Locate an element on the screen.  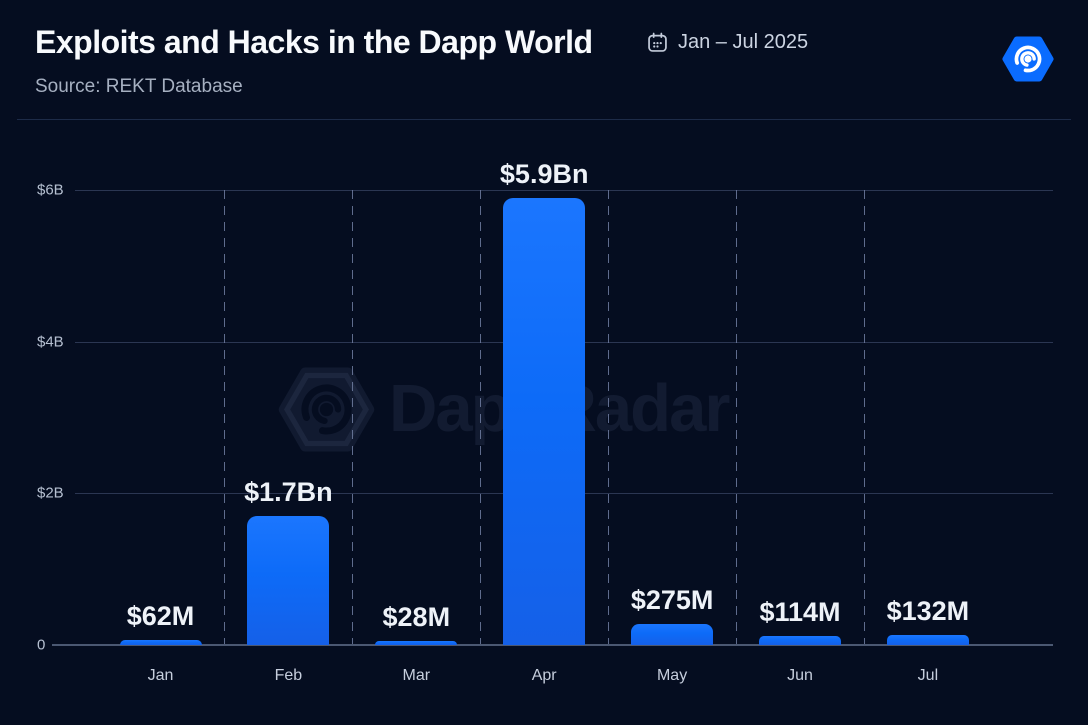
h-gridline is located at coordinates (564, 190).